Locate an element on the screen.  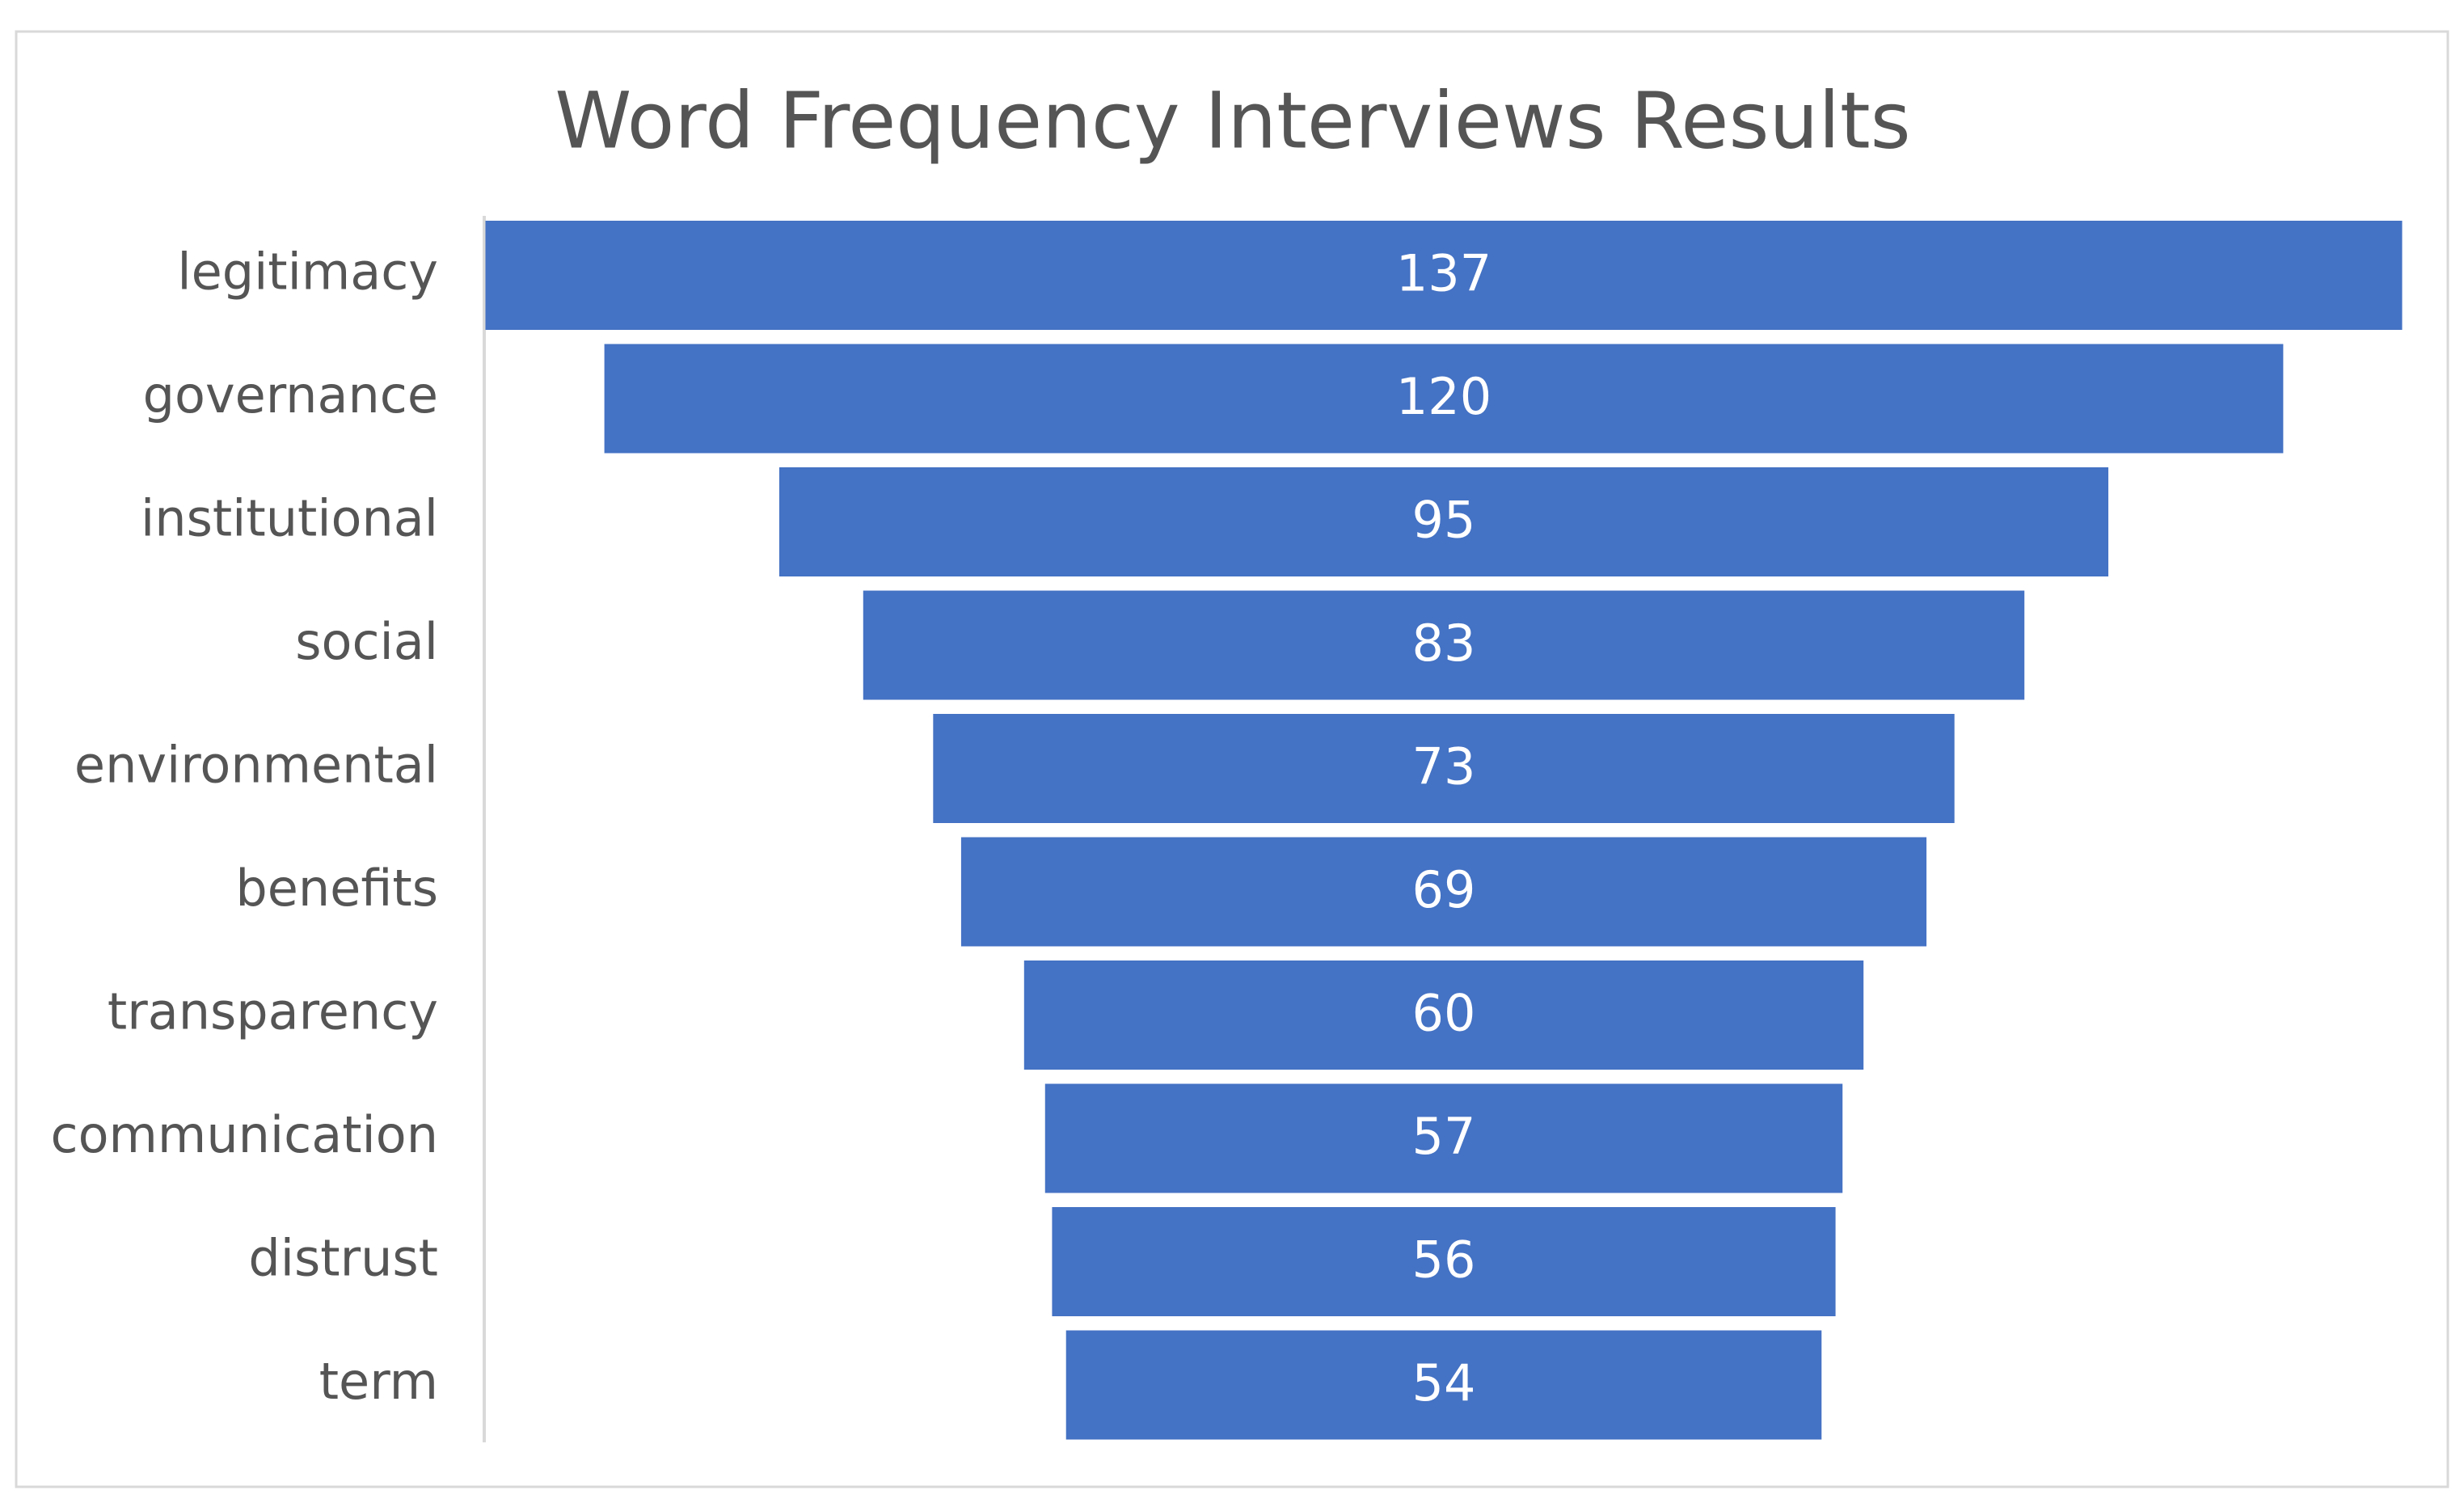
category-label: governance is located at coordinates (291, 394).